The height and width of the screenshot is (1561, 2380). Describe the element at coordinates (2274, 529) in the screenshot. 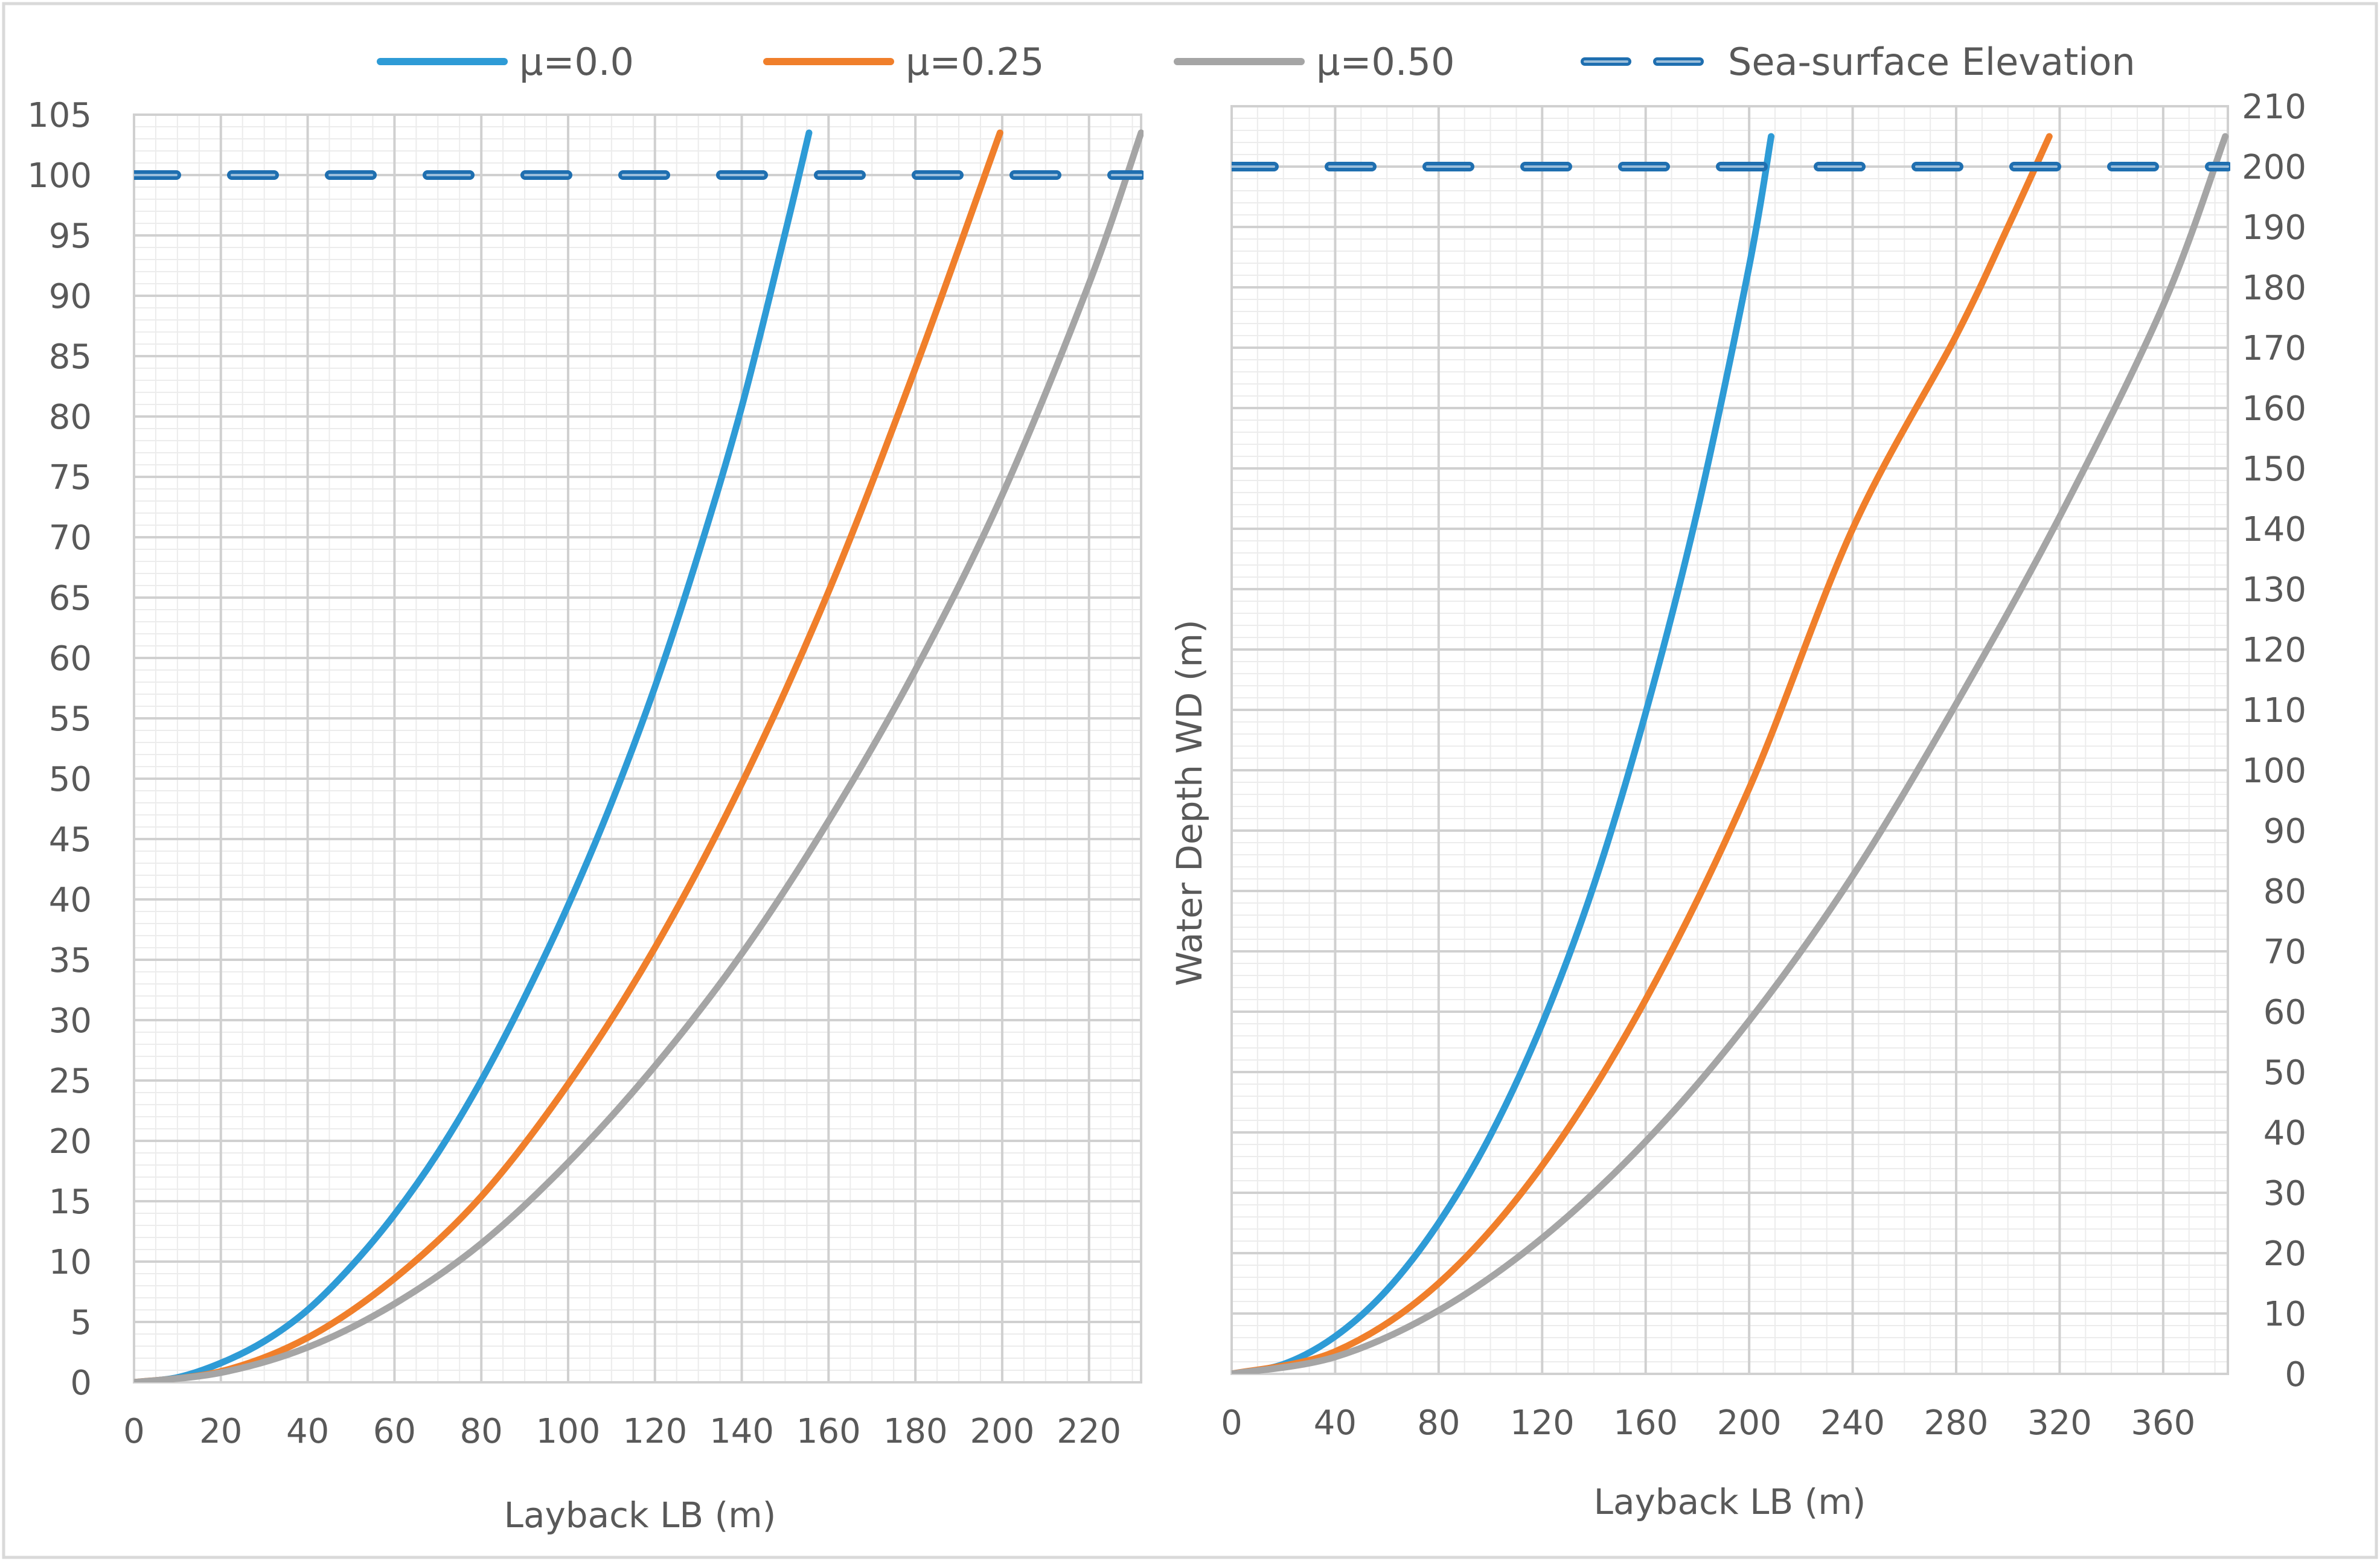

I see `right-y-tick-label: 140` at that location.